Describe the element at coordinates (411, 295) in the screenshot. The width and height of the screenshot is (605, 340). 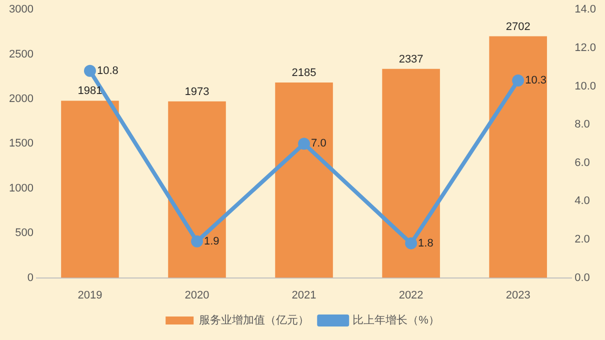
I see `x-tick-label: 2022` at that location.